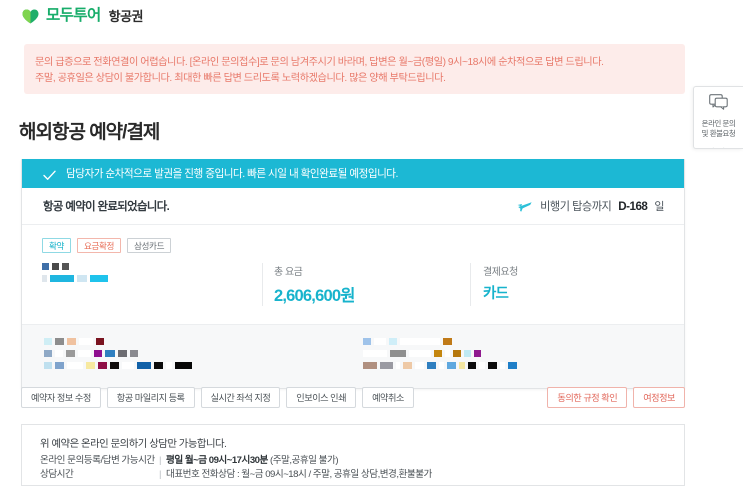 The height and width of the screenshot is (495, 743). I want to click on online-inquiry-widget-line2: 및 환불요청, so click(718, 133).